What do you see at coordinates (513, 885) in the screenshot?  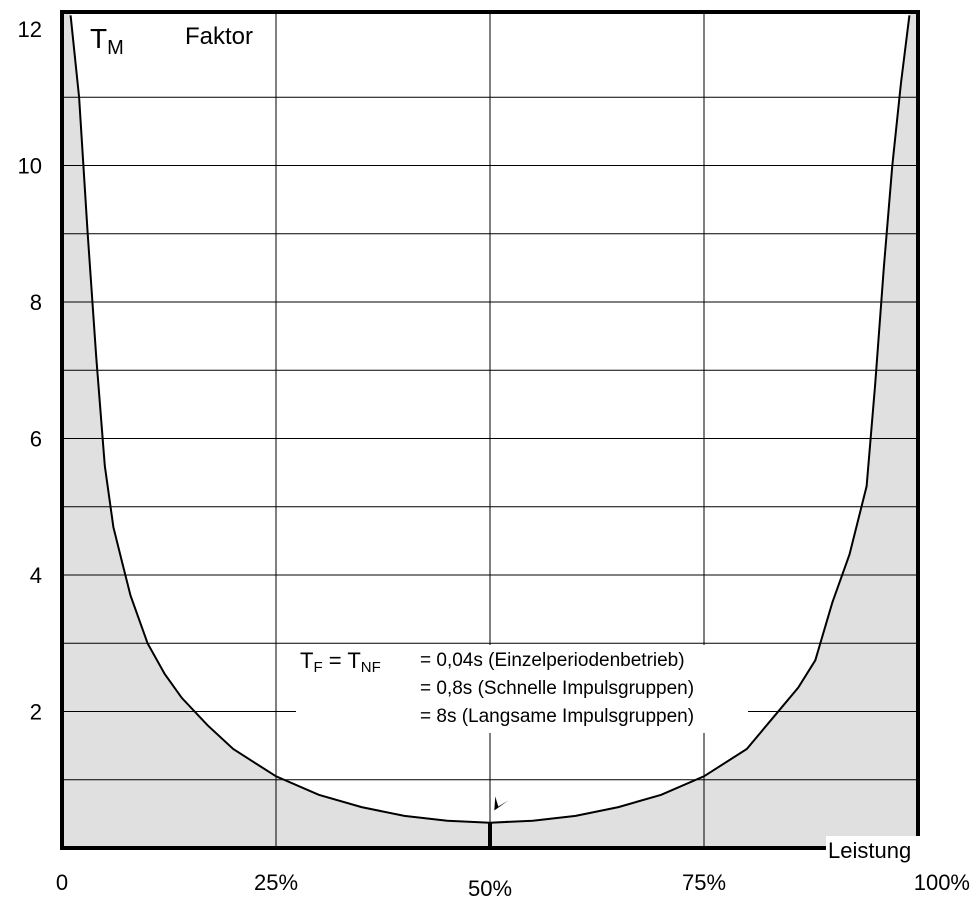 I see `x-tick-labels: 0 25% 50% 75% 100%` at bounding box center [513, 885].